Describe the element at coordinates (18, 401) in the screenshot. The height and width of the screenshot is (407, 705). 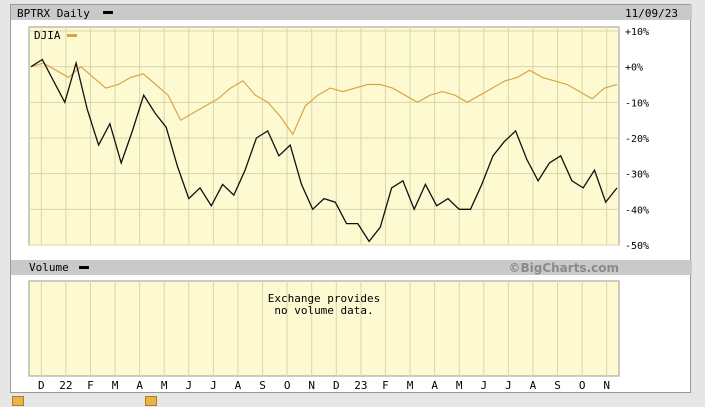
I see `chart-settings-icon` at that location.